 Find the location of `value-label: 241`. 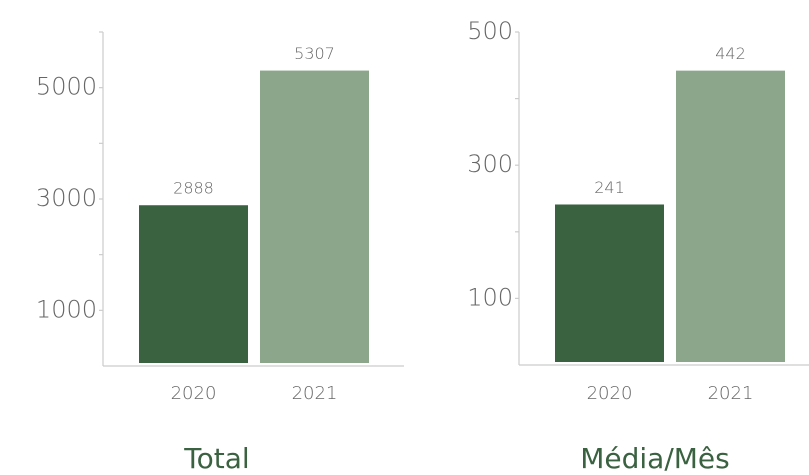

value-label: 241 is located at coordinates (609, 187).